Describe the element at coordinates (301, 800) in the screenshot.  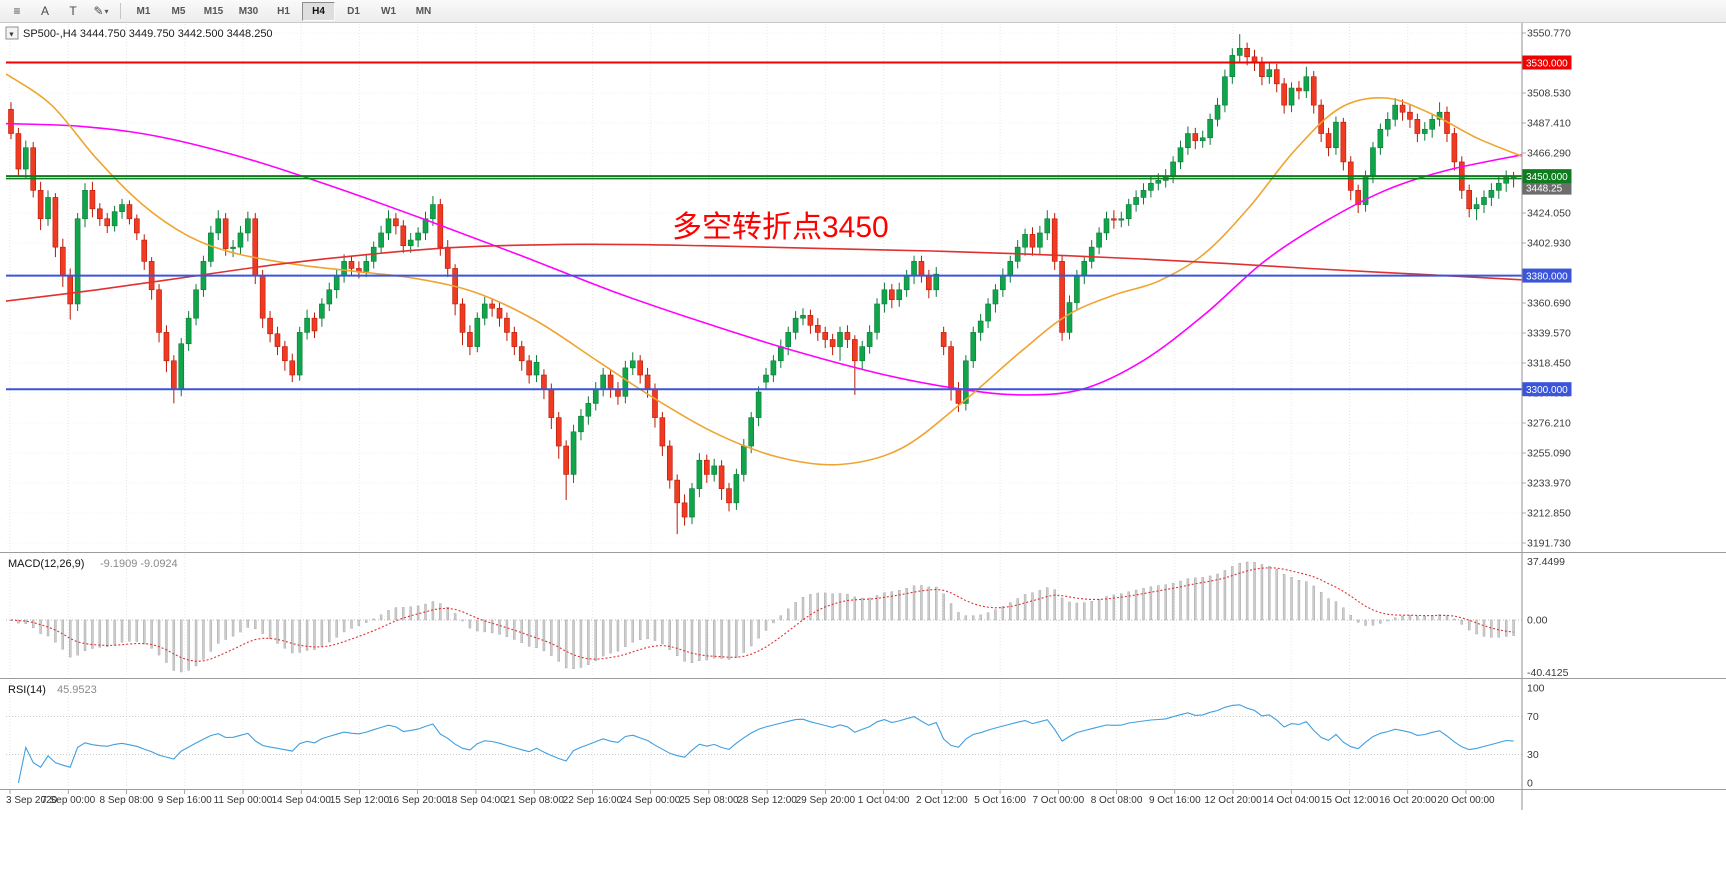
I see `time-label: 14 Sep 04:00` at that location.